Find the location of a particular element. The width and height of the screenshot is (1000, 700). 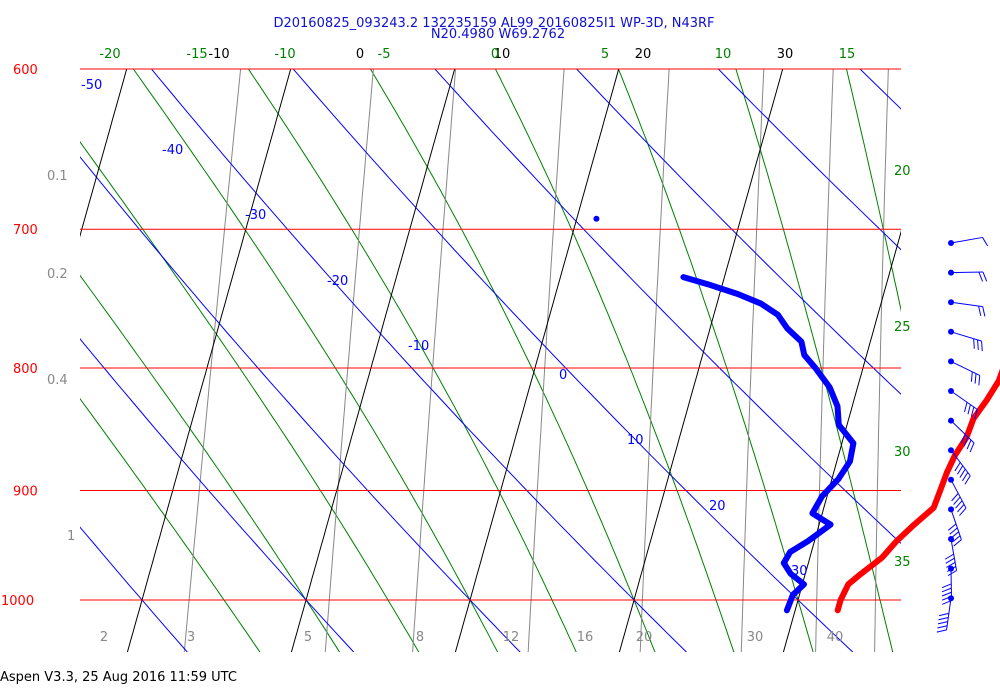

moist-adiabat-label: -5 is located at coordinates (384, 54).